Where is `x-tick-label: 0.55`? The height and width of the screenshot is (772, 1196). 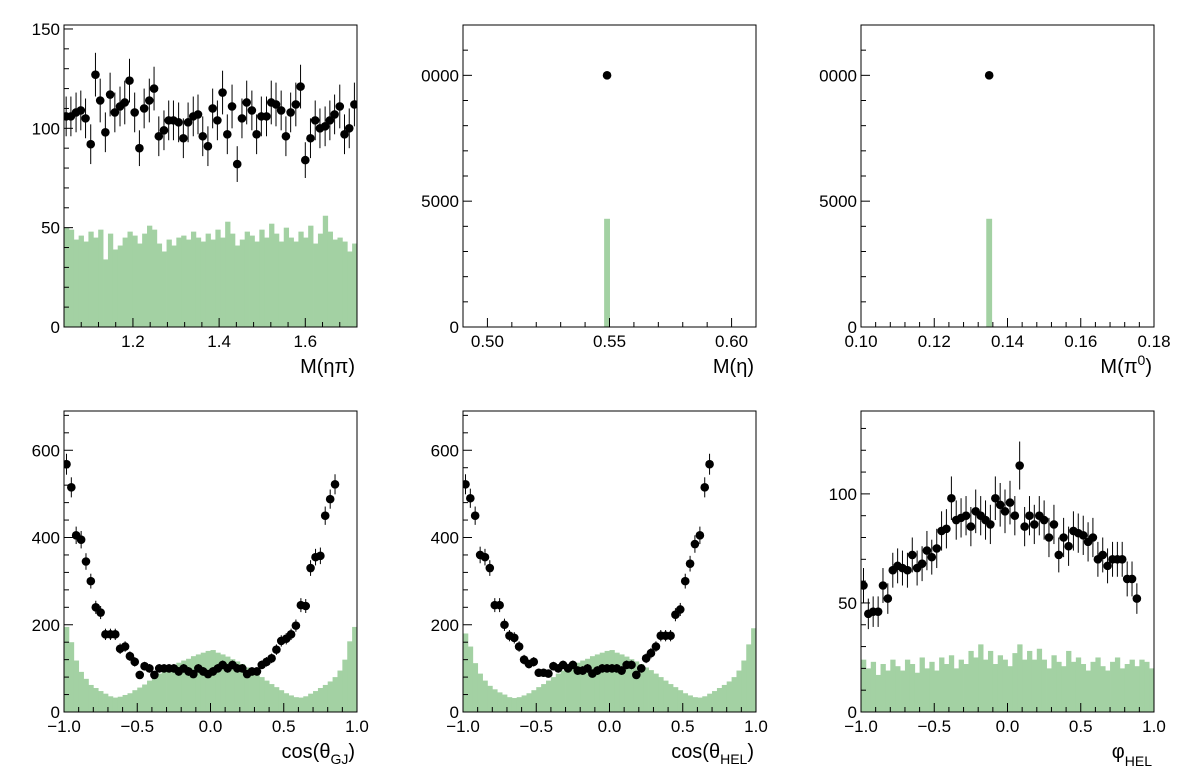
x-tick-label: 0.55 is located at coordinates (609, 341).